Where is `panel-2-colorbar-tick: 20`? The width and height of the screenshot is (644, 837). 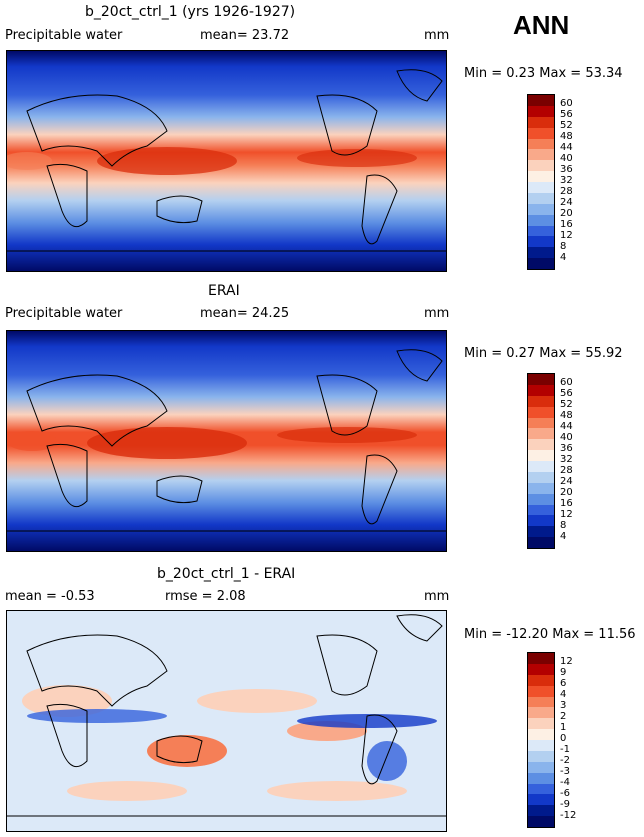
panel-2-colorbar-tick: 20 is located at coordinates (566, 492).